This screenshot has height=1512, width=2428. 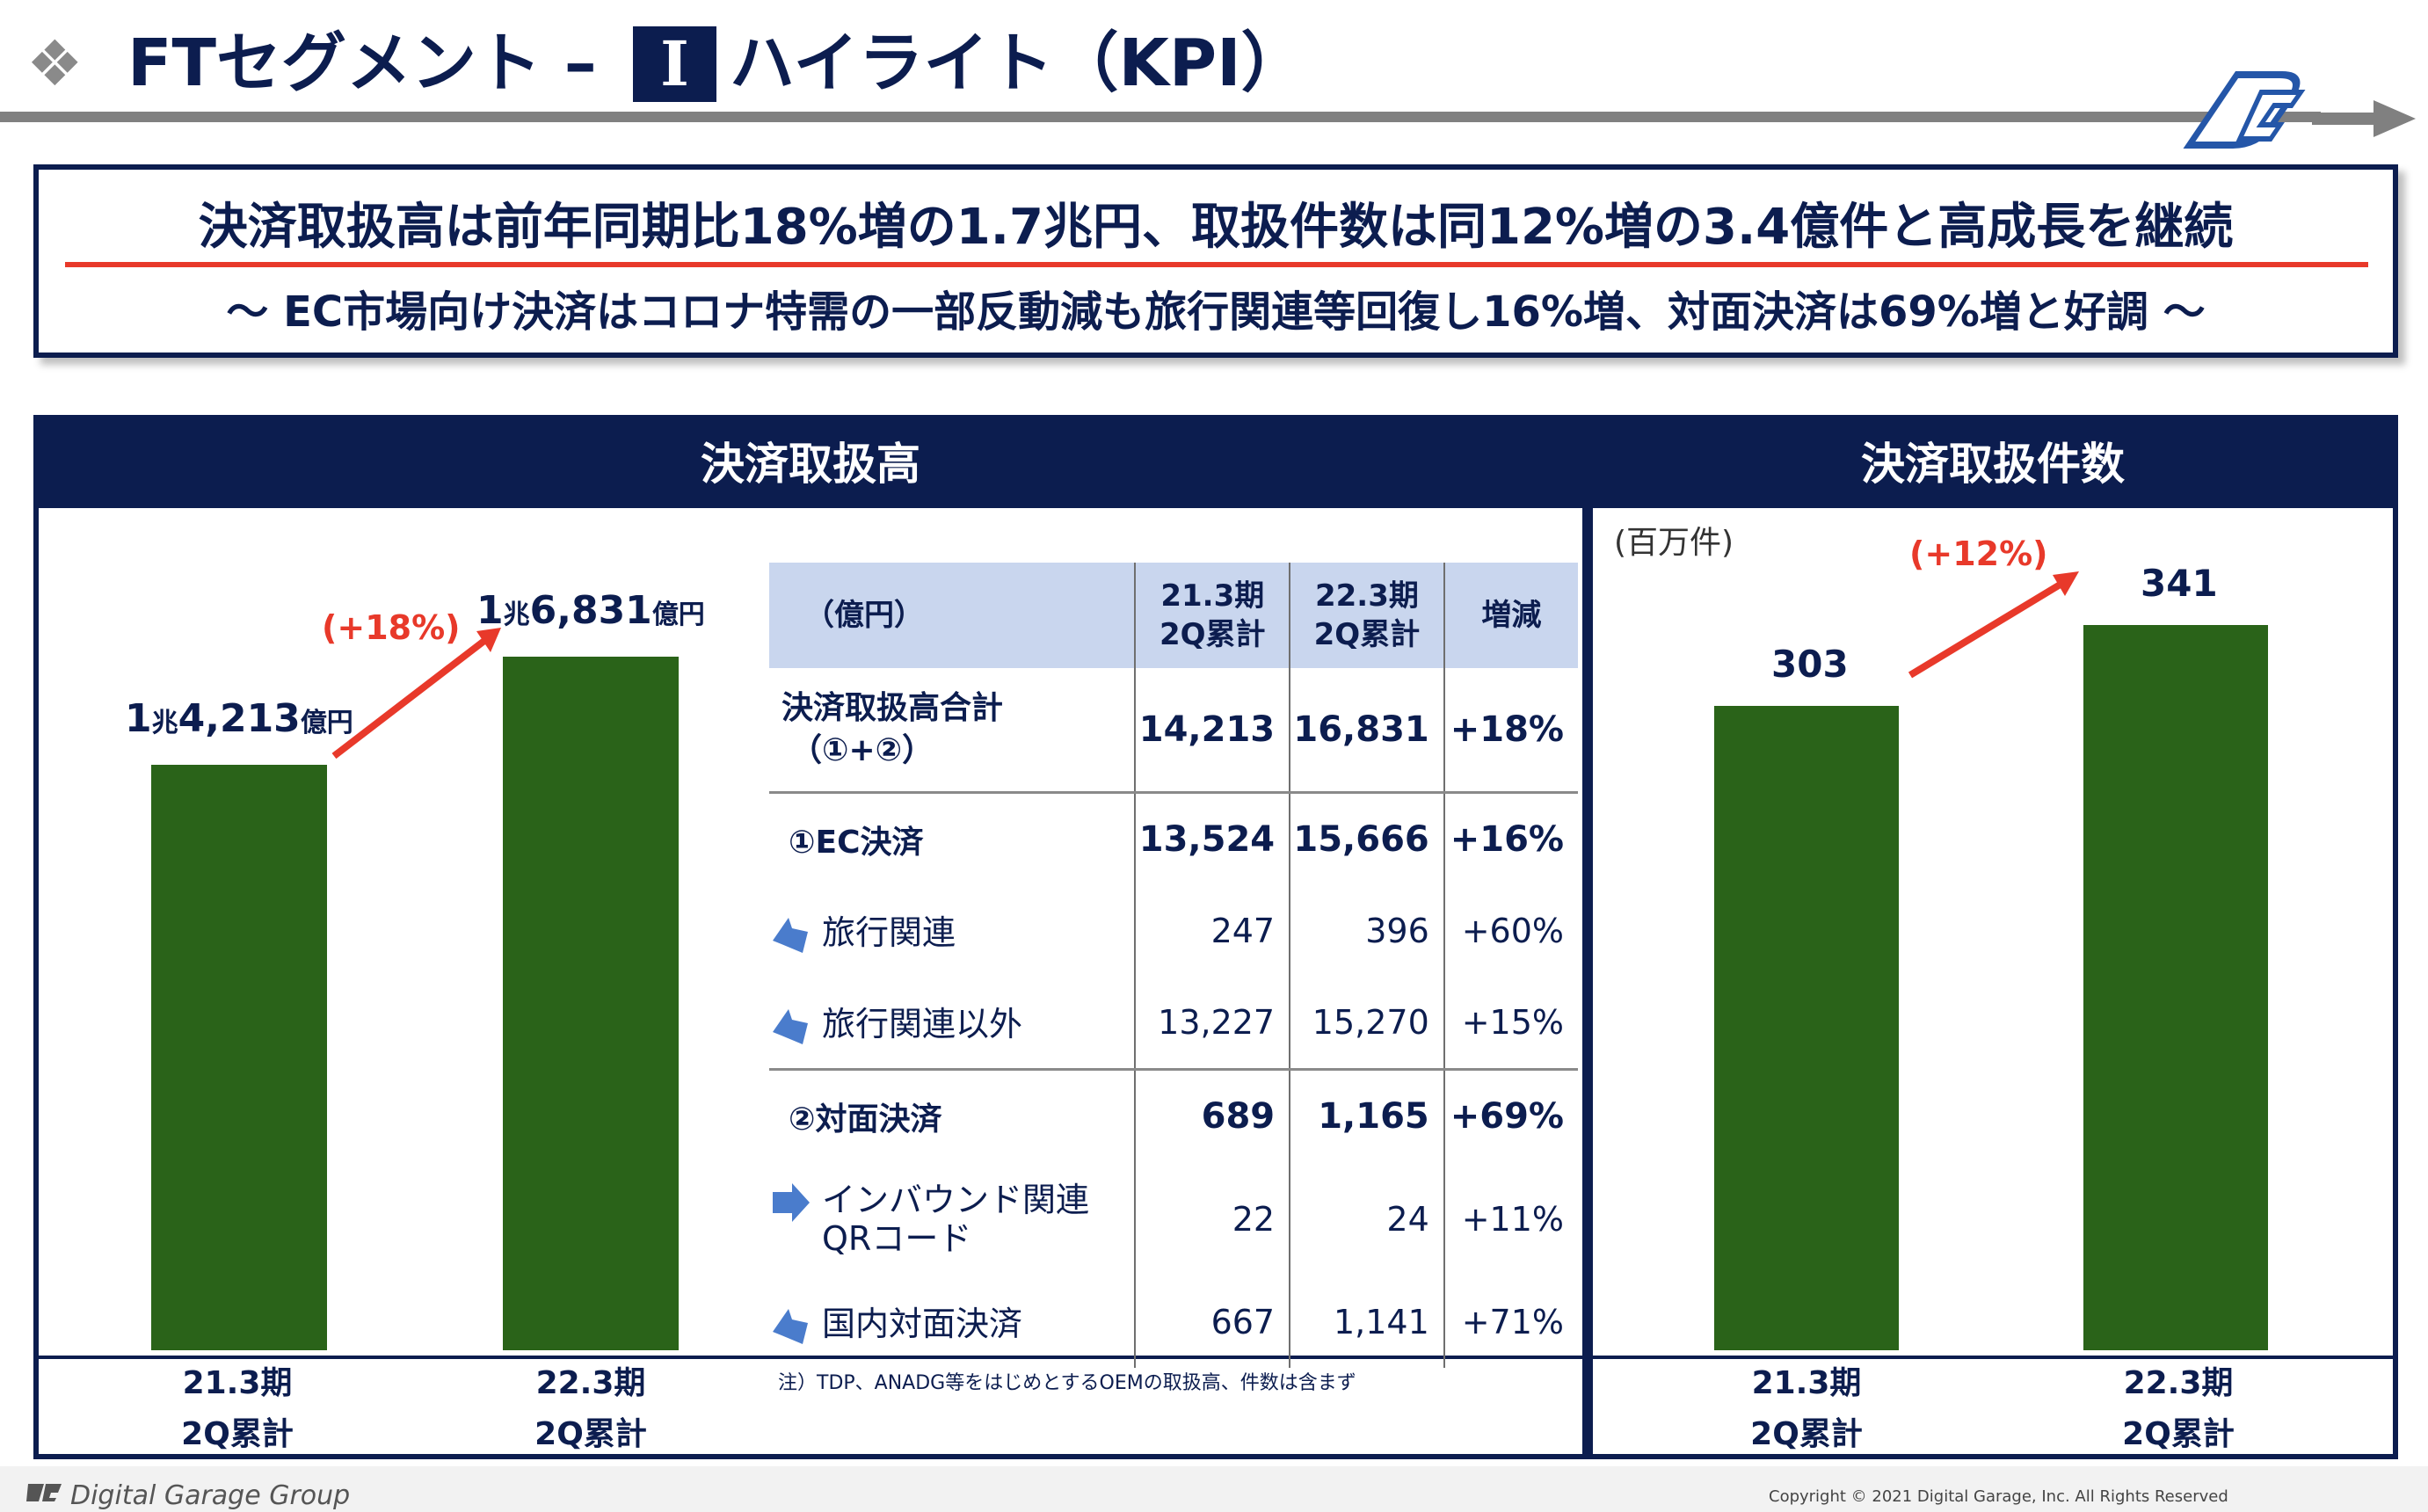 What do you see at coordinates (1810, 664) in the screenshot?
I see `count-value-label-21: 303` at bounding box center [1810, 664].